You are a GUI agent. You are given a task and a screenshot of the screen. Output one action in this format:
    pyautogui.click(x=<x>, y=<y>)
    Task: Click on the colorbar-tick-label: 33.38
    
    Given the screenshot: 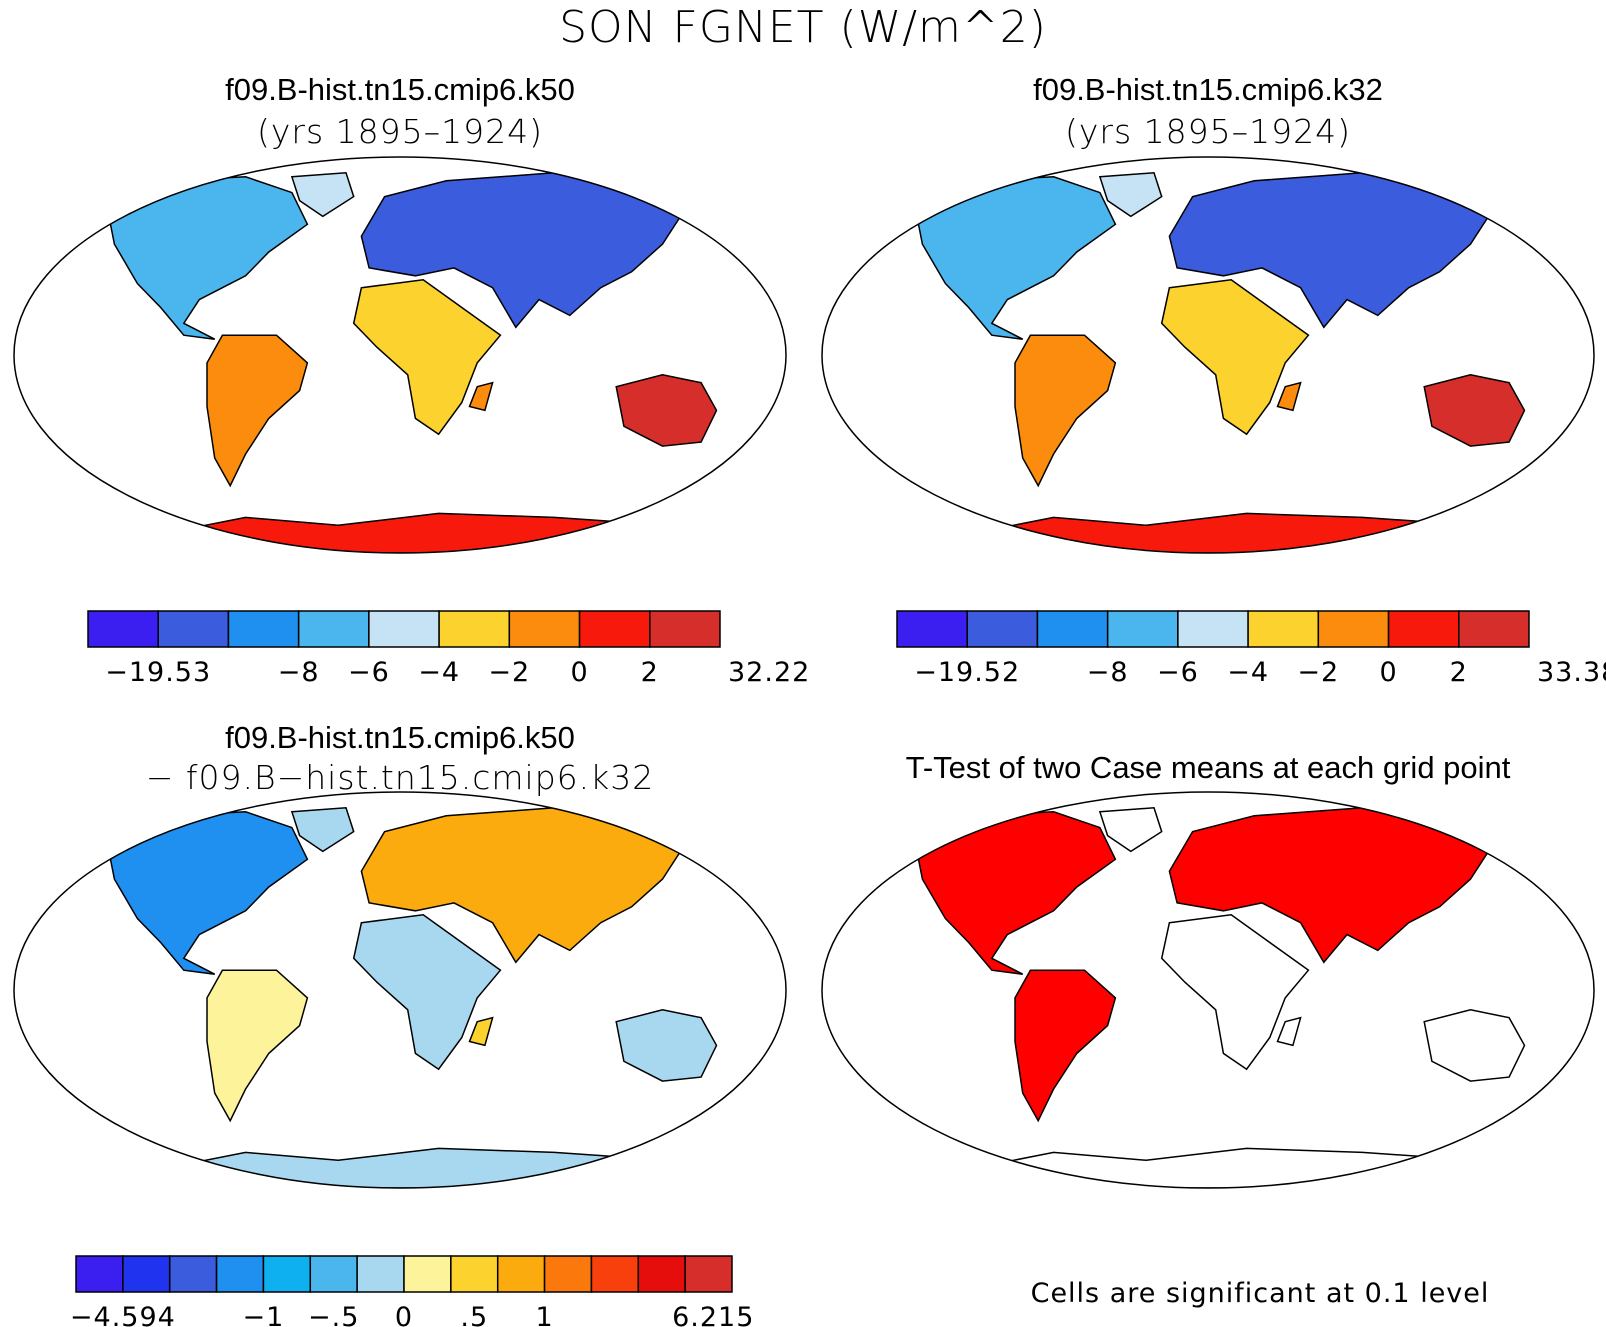 What is the action you would take?
    pyautogui.click(x=1571, y=672)
    